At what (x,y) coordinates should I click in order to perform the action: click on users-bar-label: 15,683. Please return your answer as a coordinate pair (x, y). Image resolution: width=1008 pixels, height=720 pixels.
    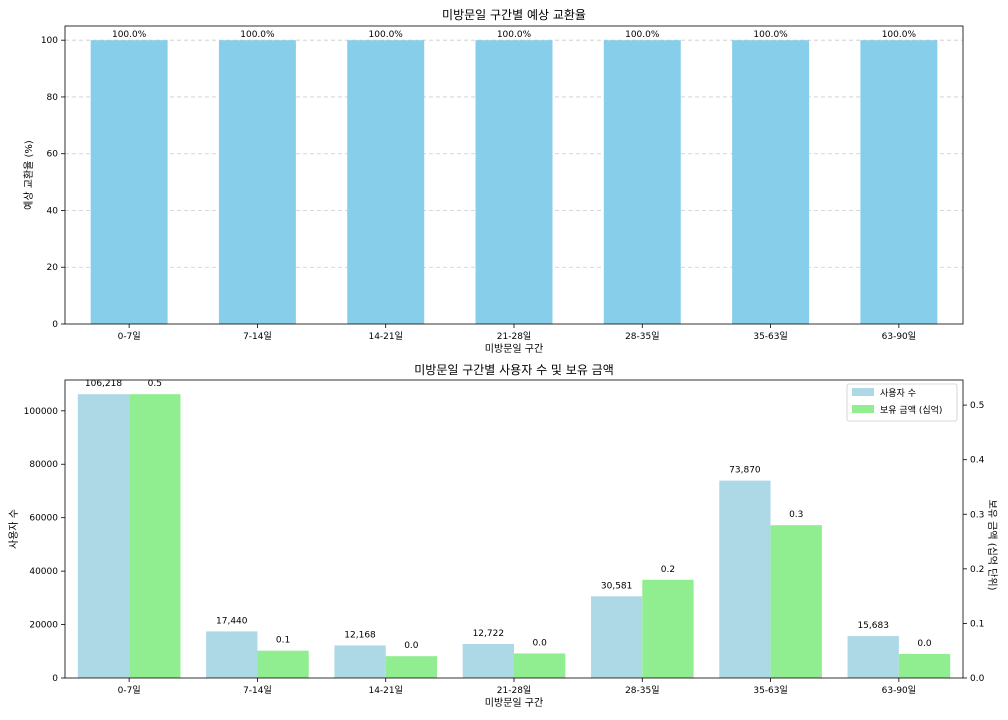
    Looking at the image, I should click on (873, 626).